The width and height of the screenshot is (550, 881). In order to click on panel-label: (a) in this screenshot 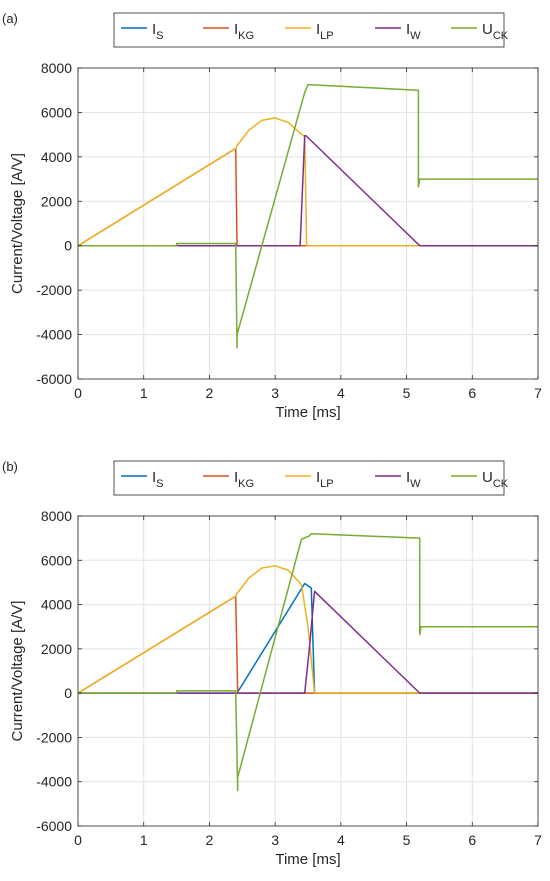, I will do `click(10, 18)`.